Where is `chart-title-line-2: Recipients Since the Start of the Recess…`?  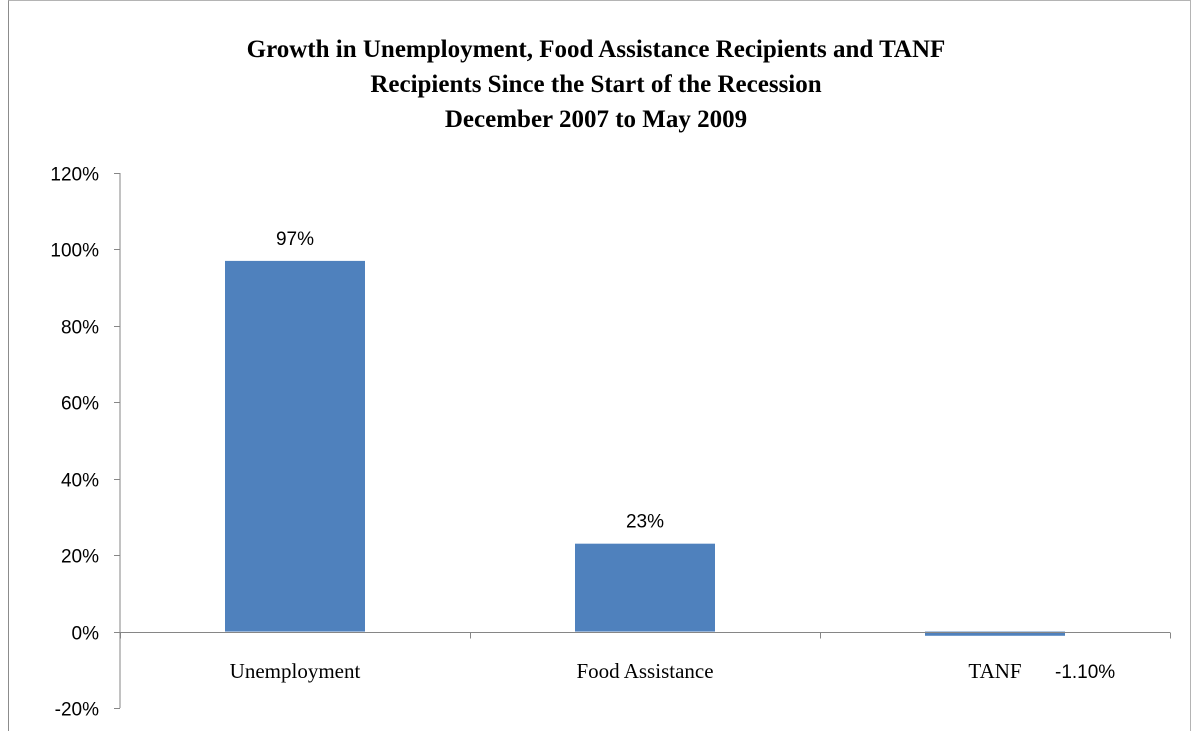
chart-title-line-2: Recipients Since the Start of the Recess… is located at coordinates (596, 84).